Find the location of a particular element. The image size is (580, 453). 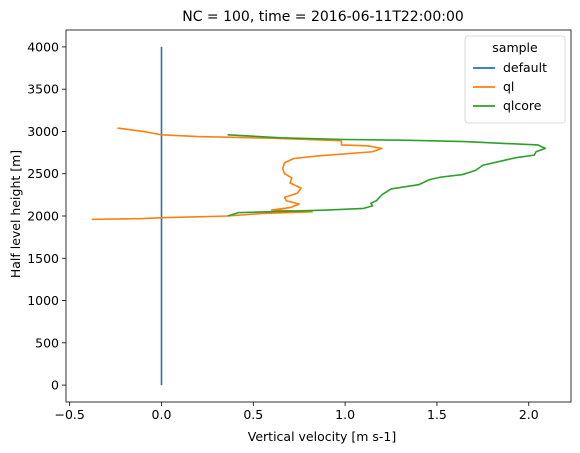

y-tick-label: 1000 is located at coordinates (43, 300).